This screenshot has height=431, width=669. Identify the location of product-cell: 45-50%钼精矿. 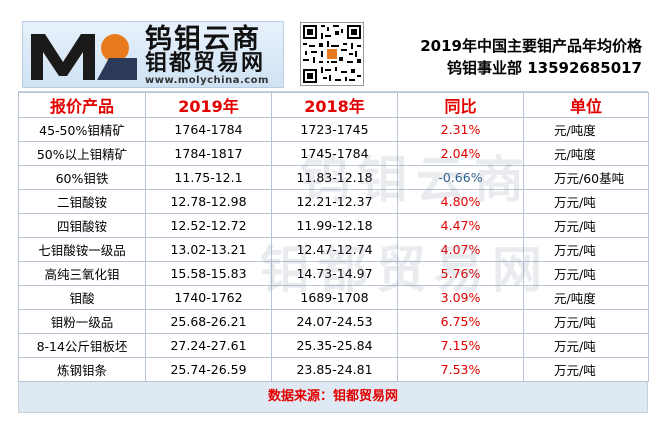
(82, 130).